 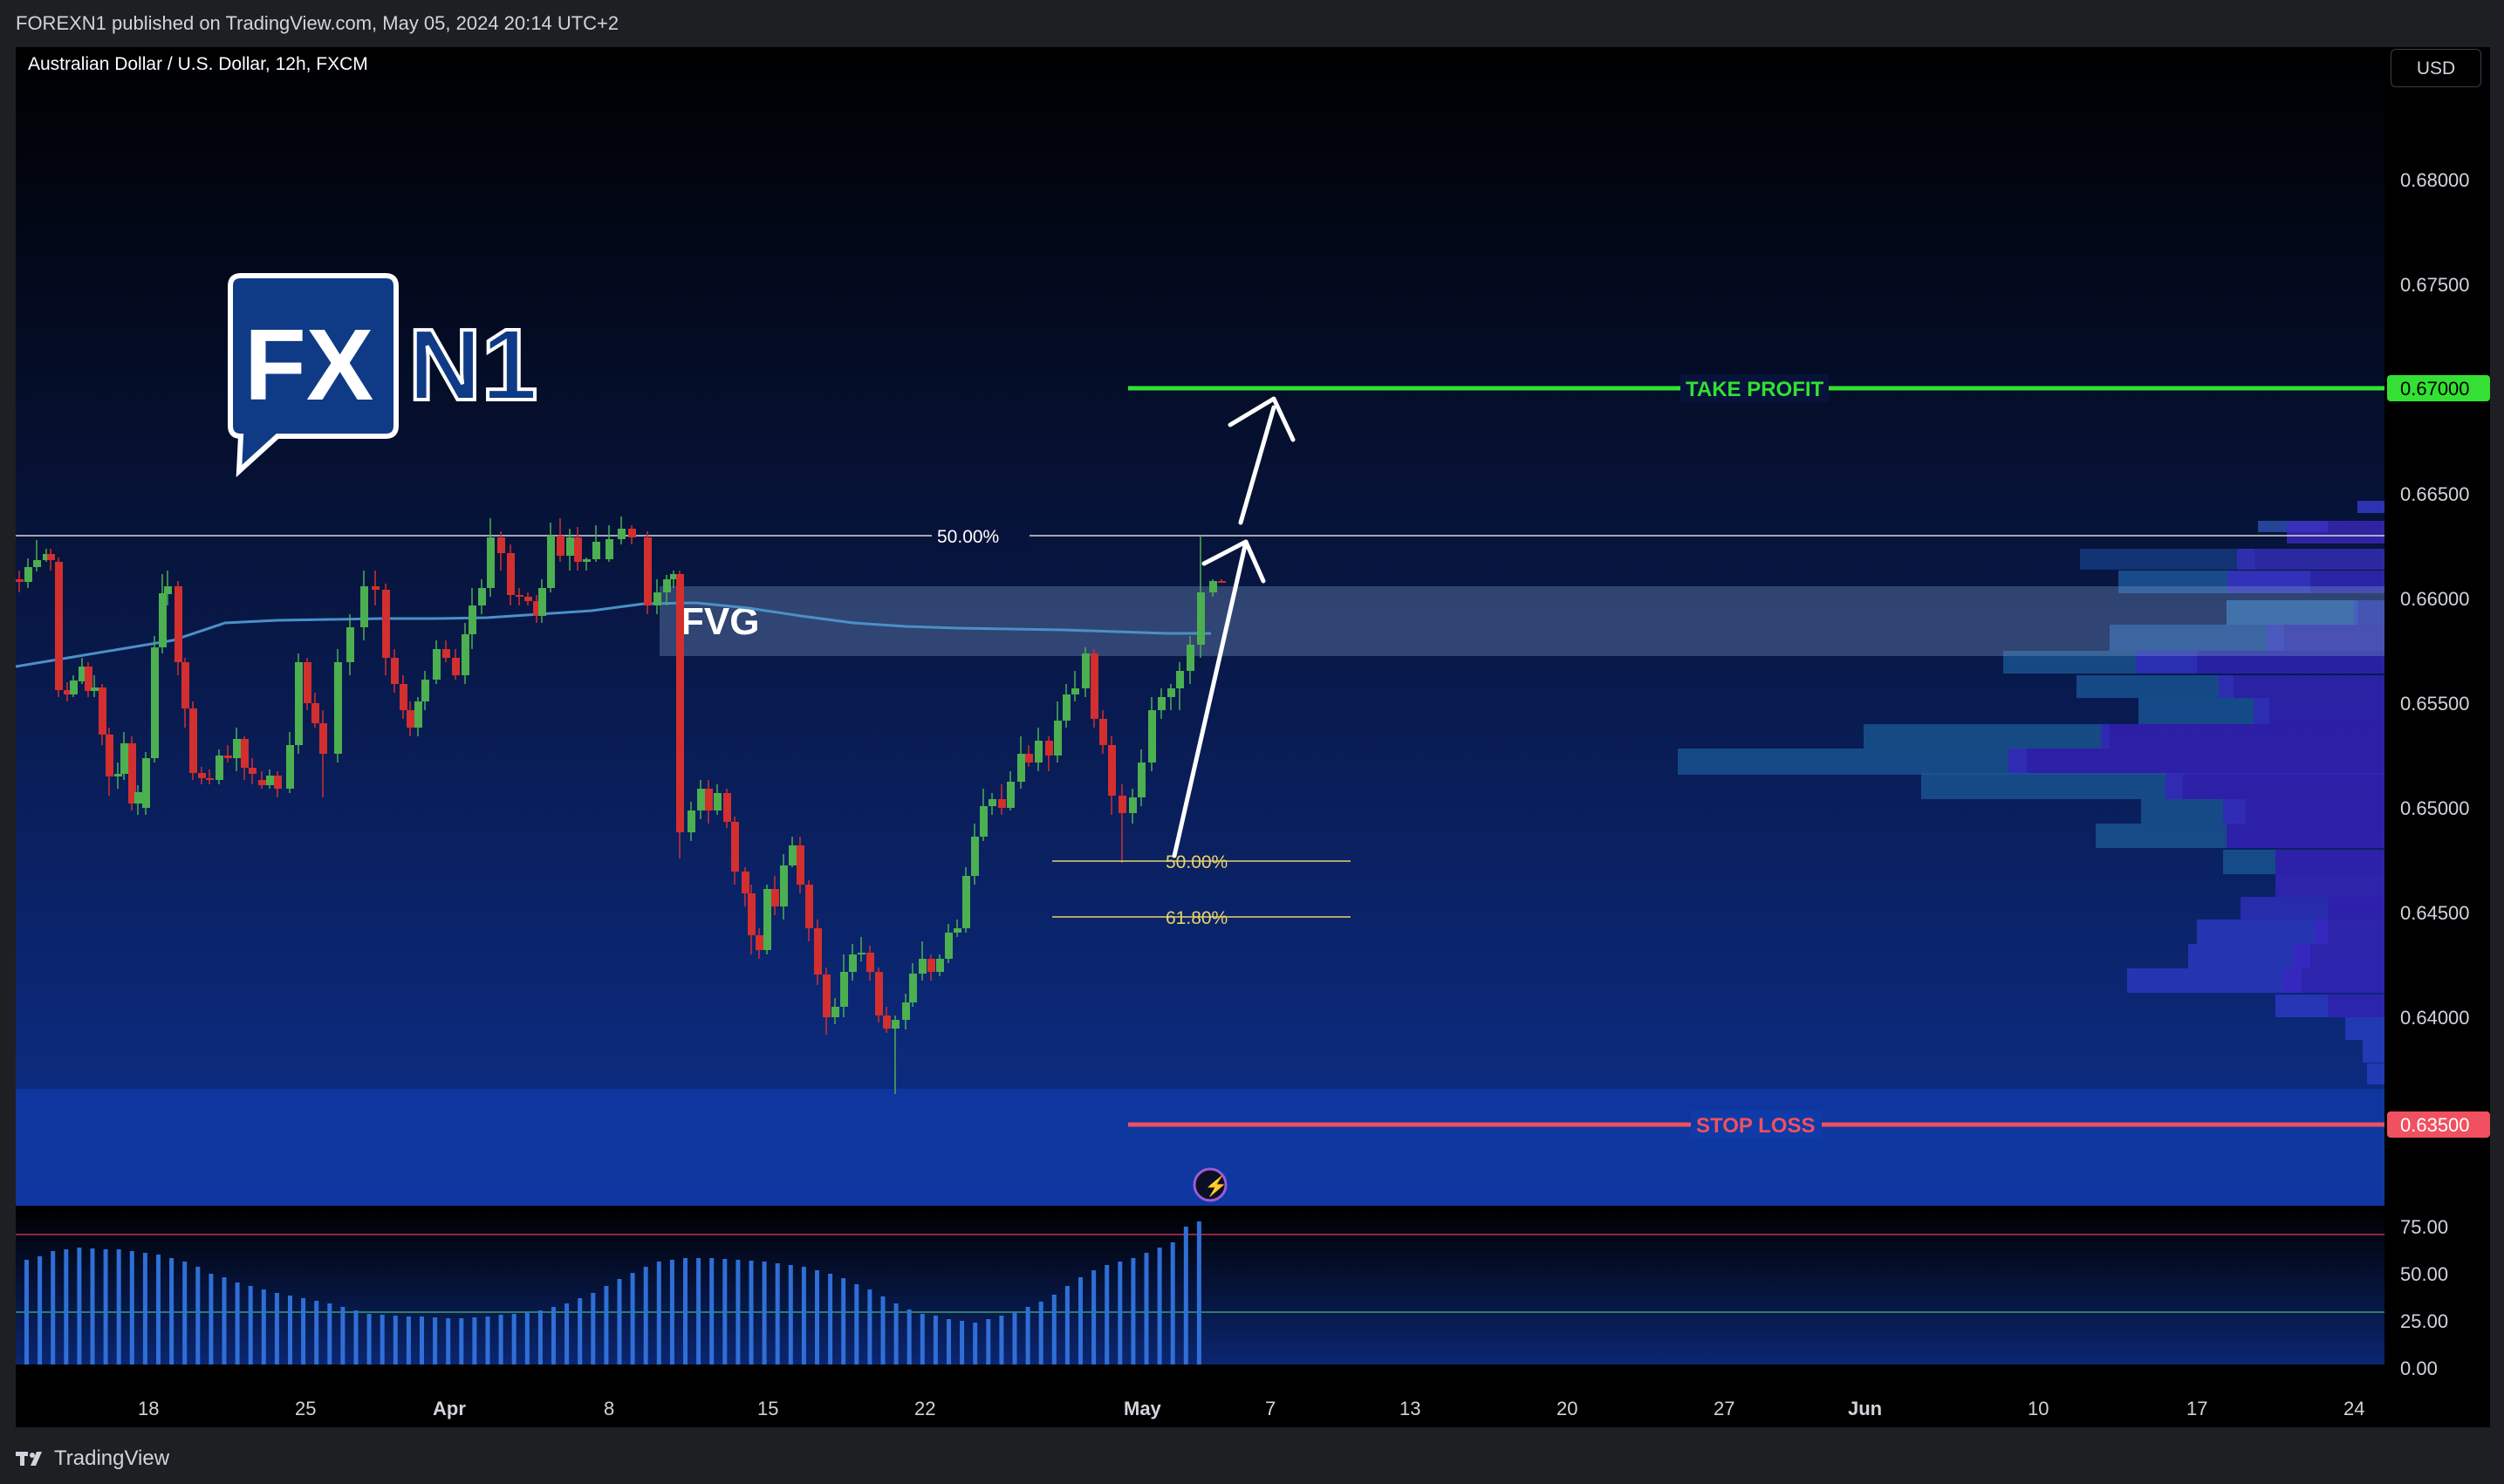 What do you see at coordinates (2196, 1408) in the screenshot?
I see `time-tick: 17` at bounding box center [2196, 1408].